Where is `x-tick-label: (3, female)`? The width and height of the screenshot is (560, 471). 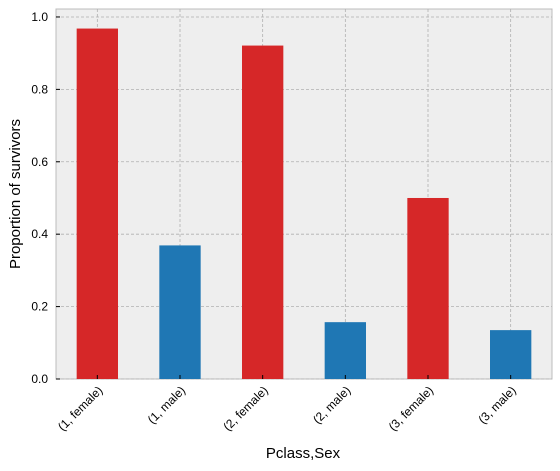
x-tick-label: (3, female) is located at coordinates (411, 408).